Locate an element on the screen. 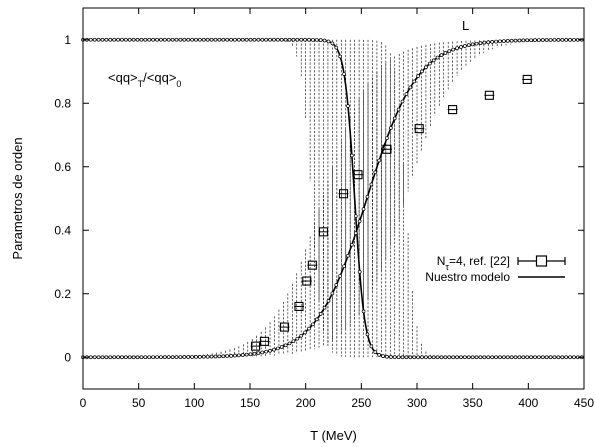 The width and height of the screenshot is (595, 447). panel-label: L is located at coordinates (465, 25).